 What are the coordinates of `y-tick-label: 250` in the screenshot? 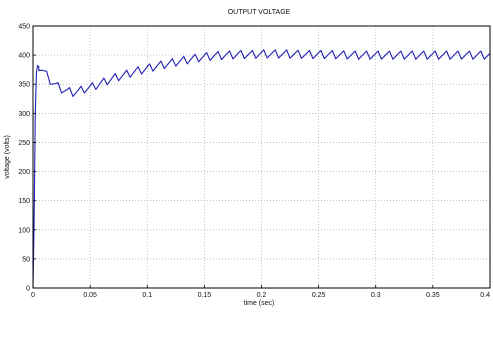 It's located at (24, 143).